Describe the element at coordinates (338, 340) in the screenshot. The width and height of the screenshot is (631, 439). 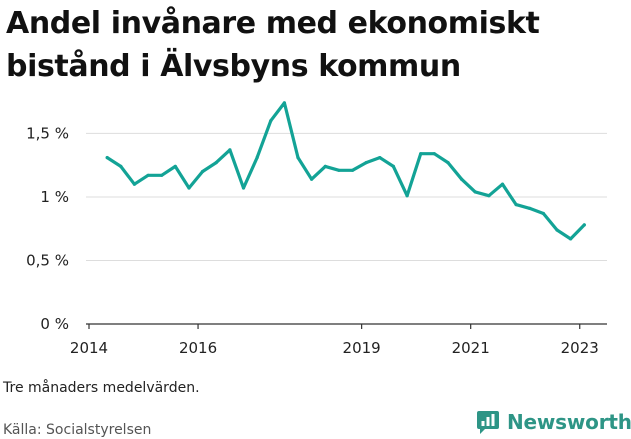
I see `x-axis: 2014 2016 2019 2021 2023` at that location.